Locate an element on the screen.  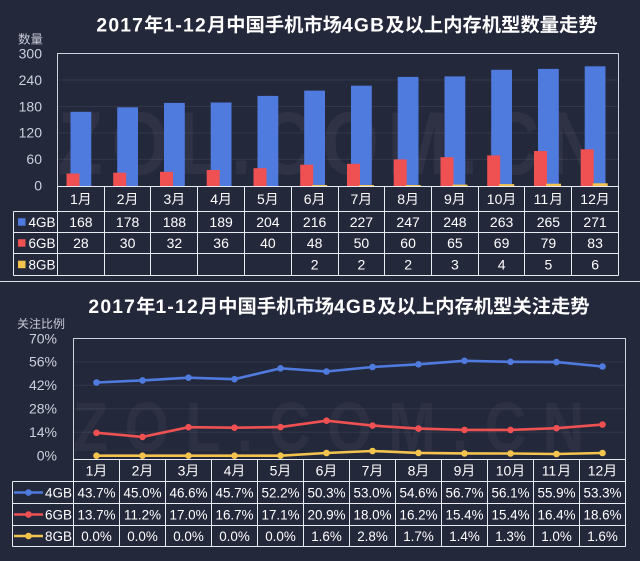
svg-text: 45.7% is located at coordinates (235, 492).